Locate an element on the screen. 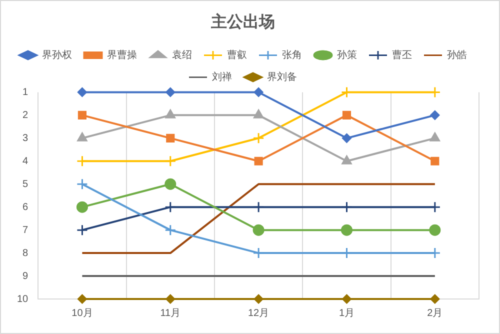  y-tick-label: 3 is located at coordinates (25, 138).